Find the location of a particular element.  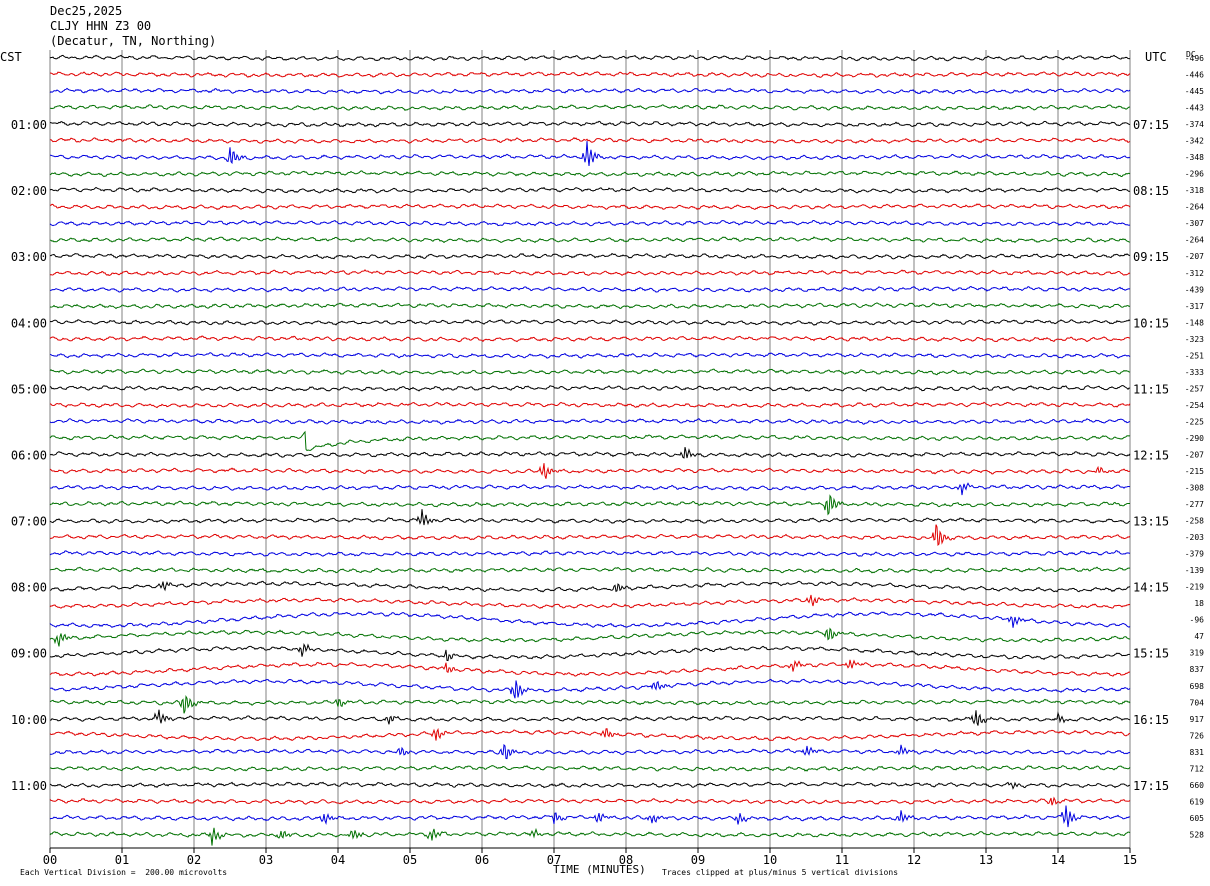

dc-label: DC is located at coordinates (1191, 54).